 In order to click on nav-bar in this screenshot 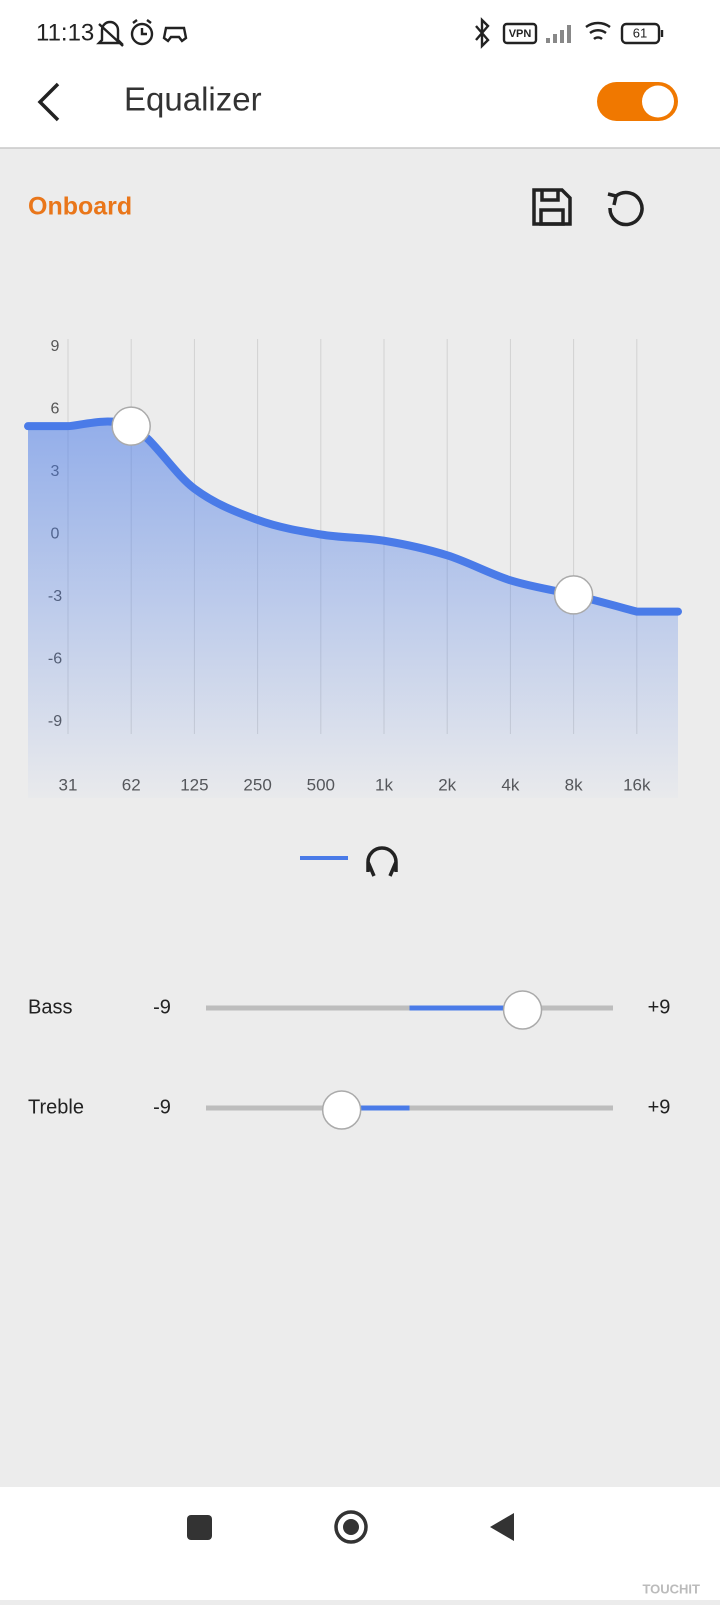, I will do `click(360, 1543)`.